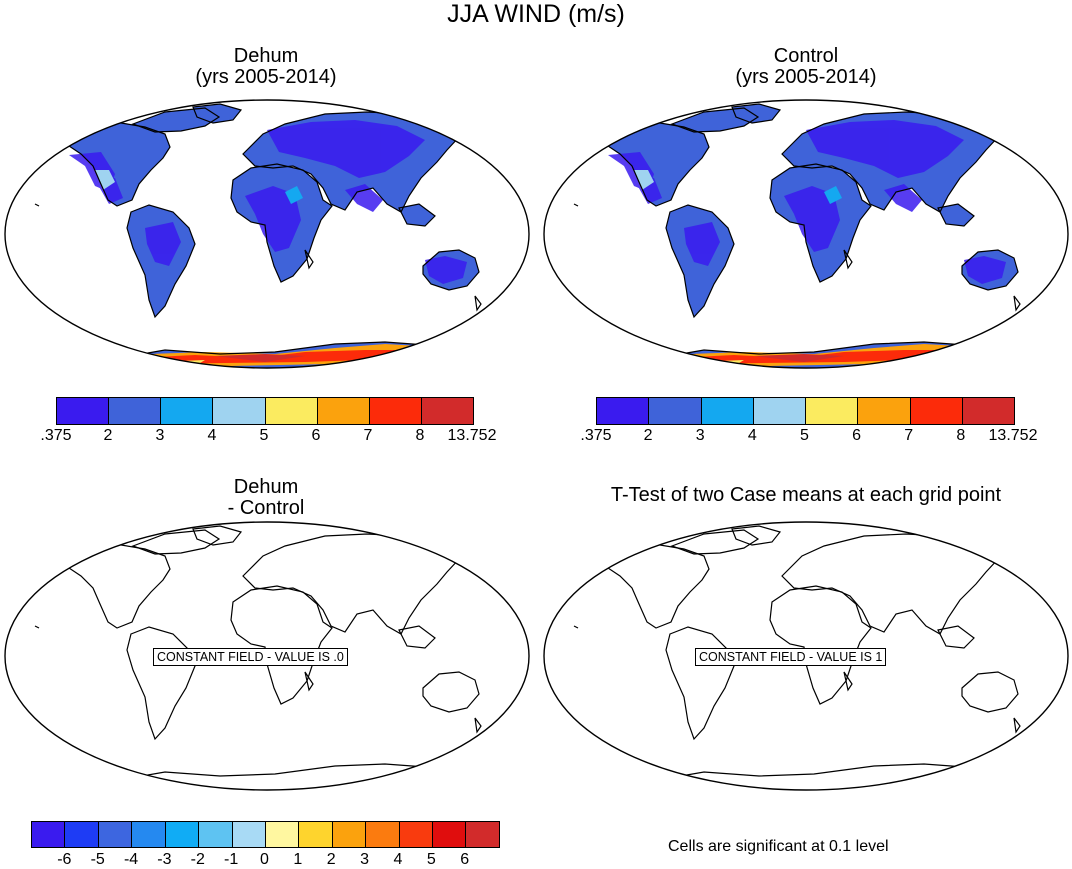 Image resolution: width=1072 pixels, height=869 pixels. Describe the element at coordinates (164, 859) in the screenshot. I see `colorbar-tick-label: -3` at that location.